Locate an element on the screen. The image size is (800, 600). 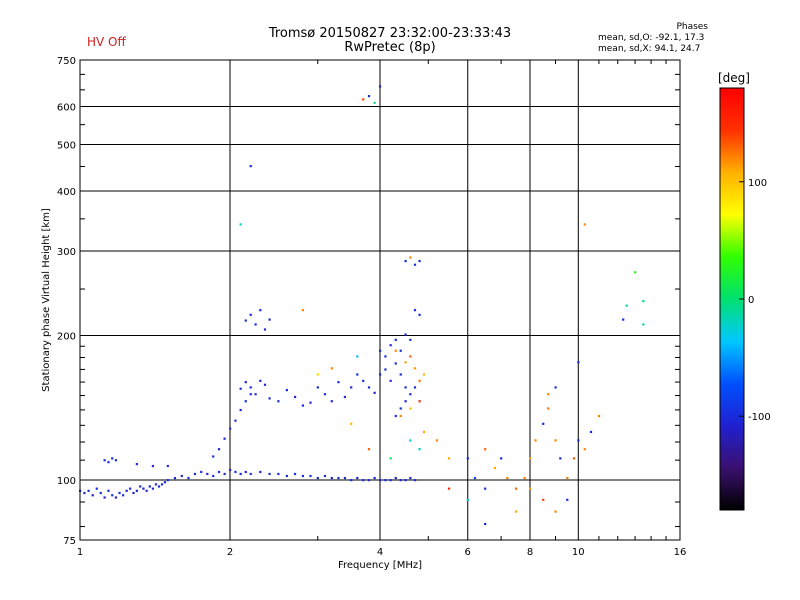
y-tick-label: 500 is located at coordinates (66, 146).